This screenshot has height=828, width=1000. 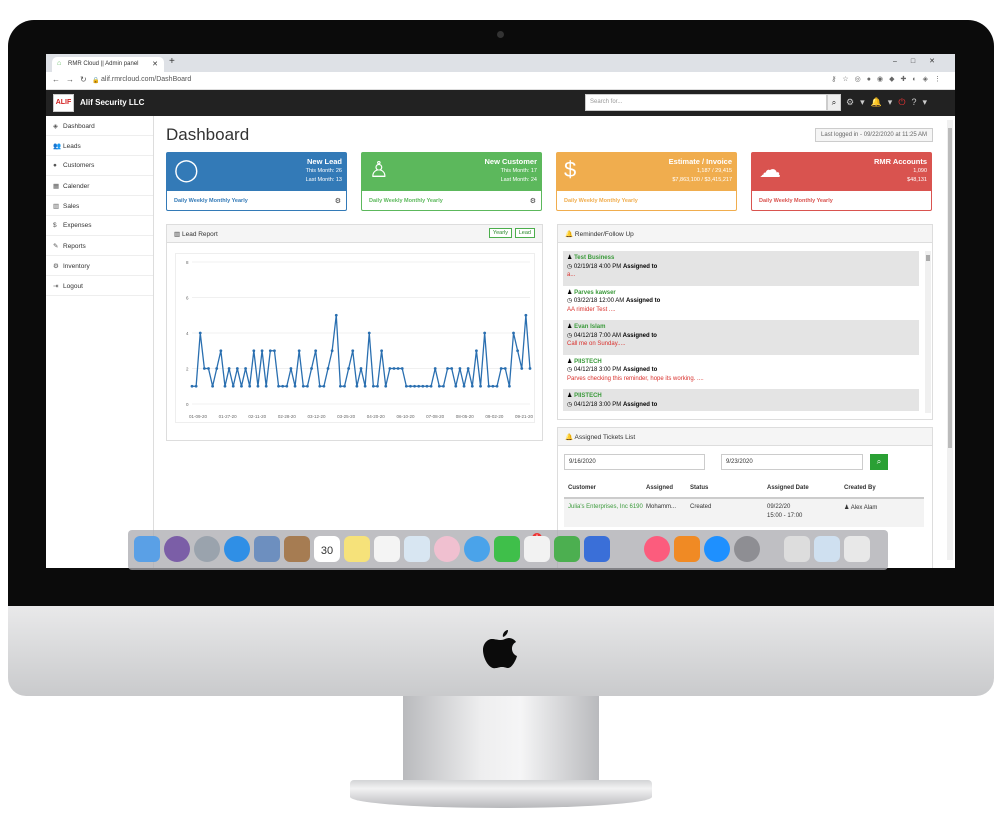 What do you see at coordinates (905, 102) in the screenshot?
I see `power-icon: ⏻` at bounding box center [905, 102].